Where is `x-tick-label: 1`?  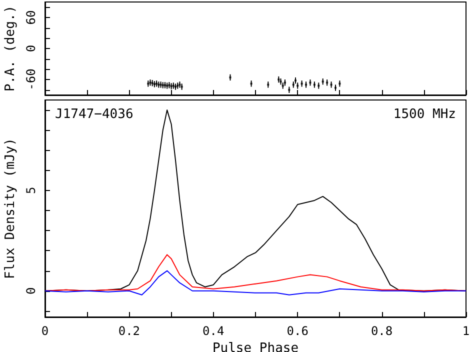 x-tick-label: 1 is located at coordinates (466, 331).